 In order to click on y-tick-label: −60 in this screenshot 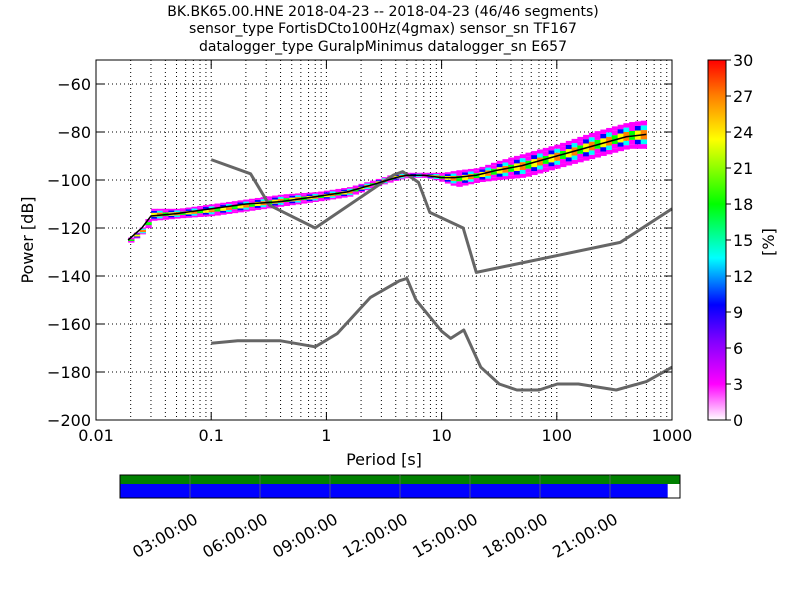, I will do `click(74, 84)`.